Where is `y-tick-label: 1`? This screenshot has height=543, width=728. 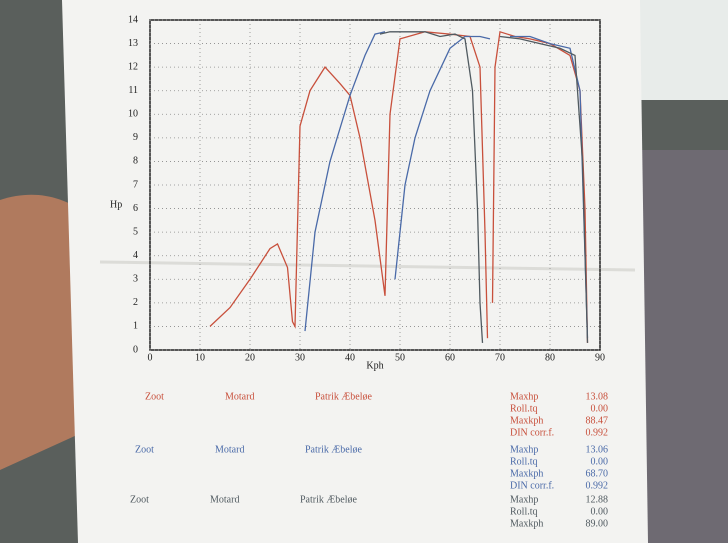
y-tick-label: 1 is located at coordinates (135, 326).